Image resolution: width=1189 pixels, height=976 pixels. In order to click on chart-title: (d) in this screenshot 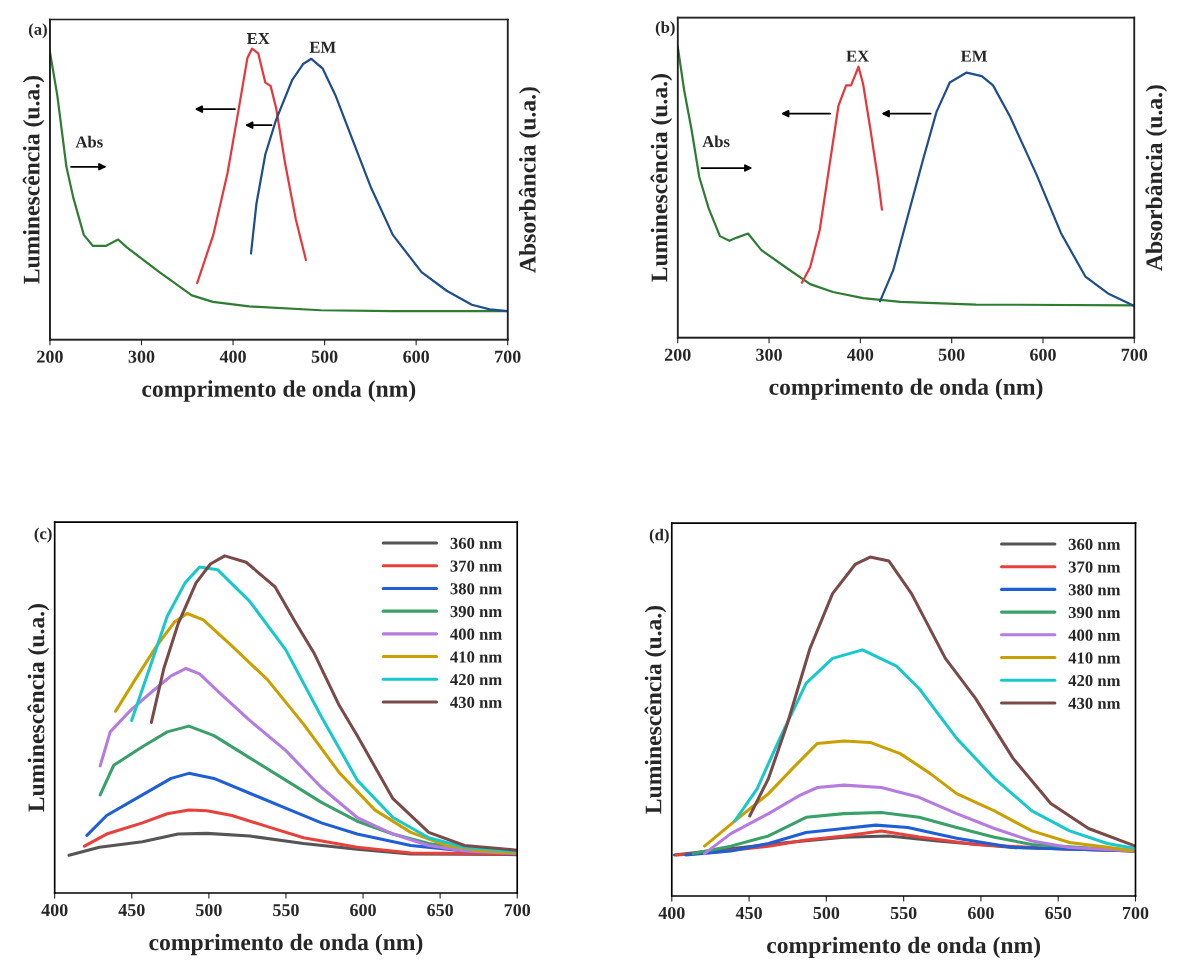, I will do `click(659, 536)`.